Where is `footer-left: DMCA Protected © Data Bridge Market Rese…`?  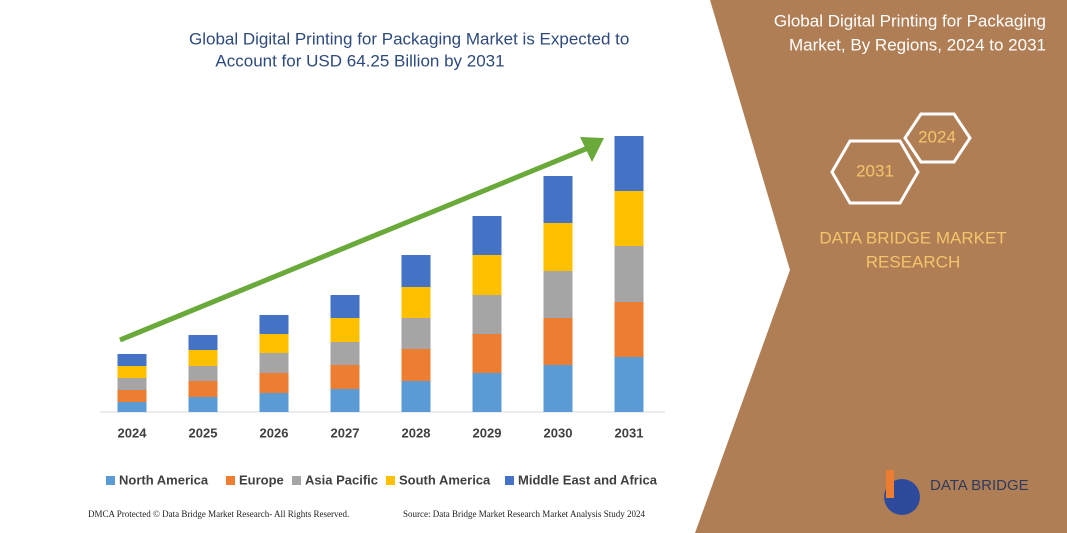
footer-left: DMCA Protected © Data Bridge Market Rese… is located at coordinates (218, 514).